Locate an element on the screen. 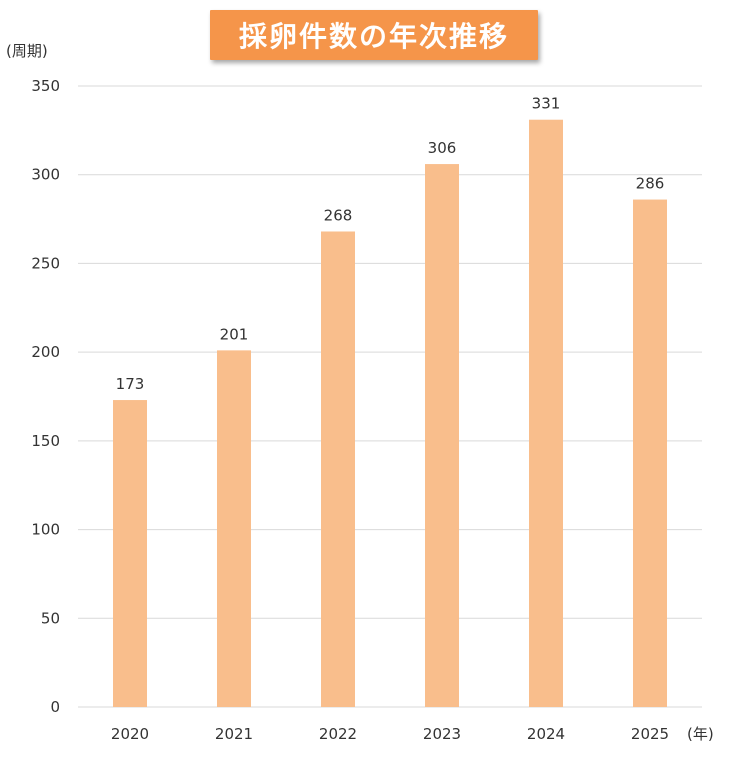 This screenshot has height=757, width=730. y-tick-label: 50 is located at coordinates (50, 618).